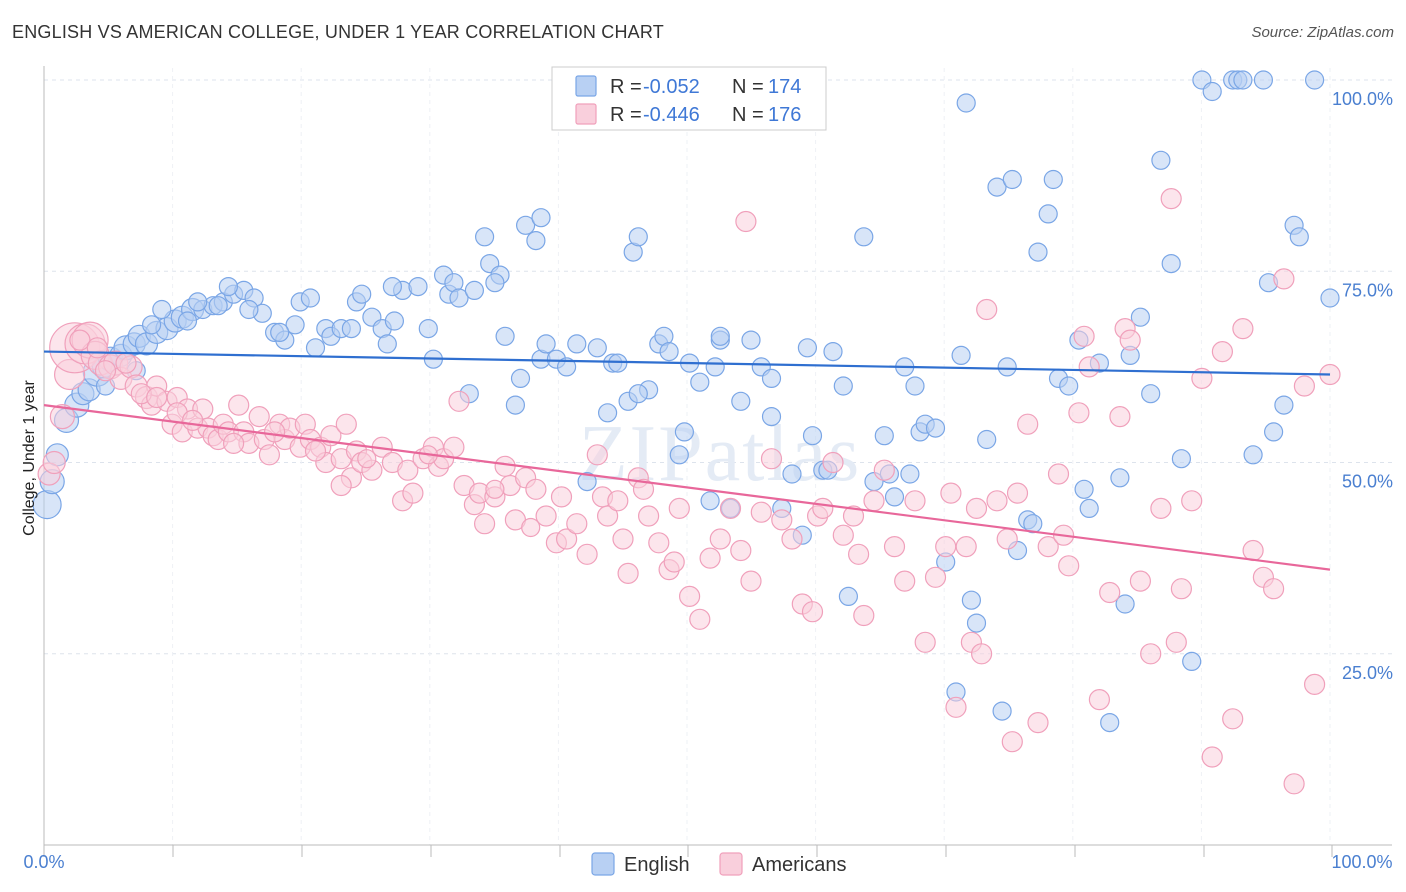 The width and height of the screenshot is (1406, 892). I want to click on legend-r-value: -0.446, so click(671, 115).